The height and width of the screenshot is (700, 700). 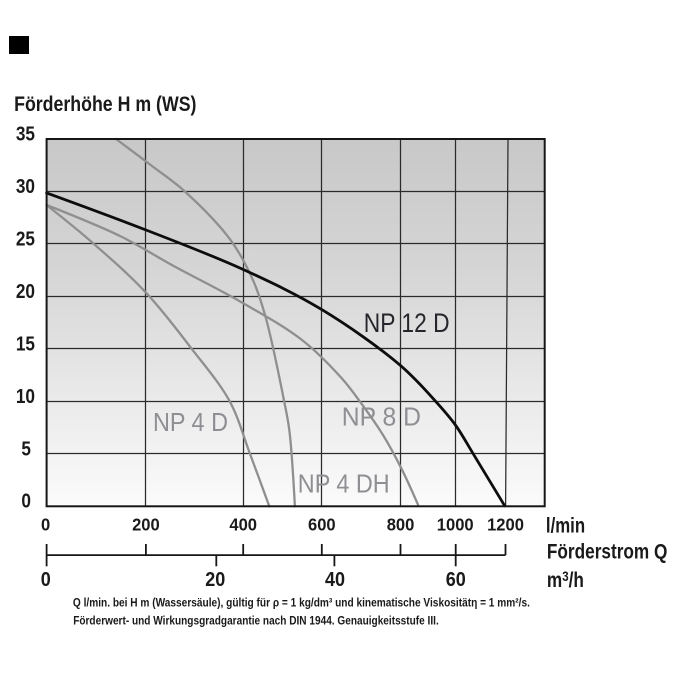 What do you see at coordinates (344, 484) in the screenshot?
I see `svg-text: NP 4 DH` at bounding box center [344, 484].